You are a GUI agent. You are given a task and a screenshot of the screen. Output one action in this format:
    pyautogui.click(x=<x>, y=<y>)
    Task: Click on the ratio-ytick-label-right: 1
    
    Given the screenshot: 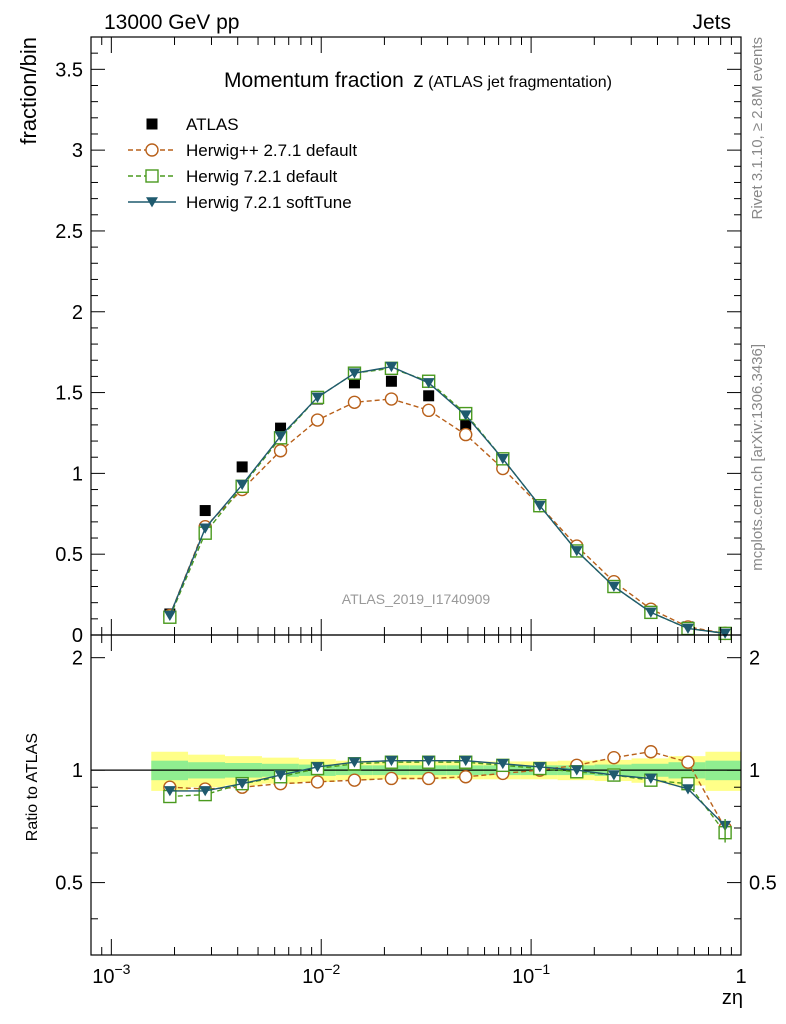 What is the action you would take?
    pyautogui.click(x=754, y=771)
    